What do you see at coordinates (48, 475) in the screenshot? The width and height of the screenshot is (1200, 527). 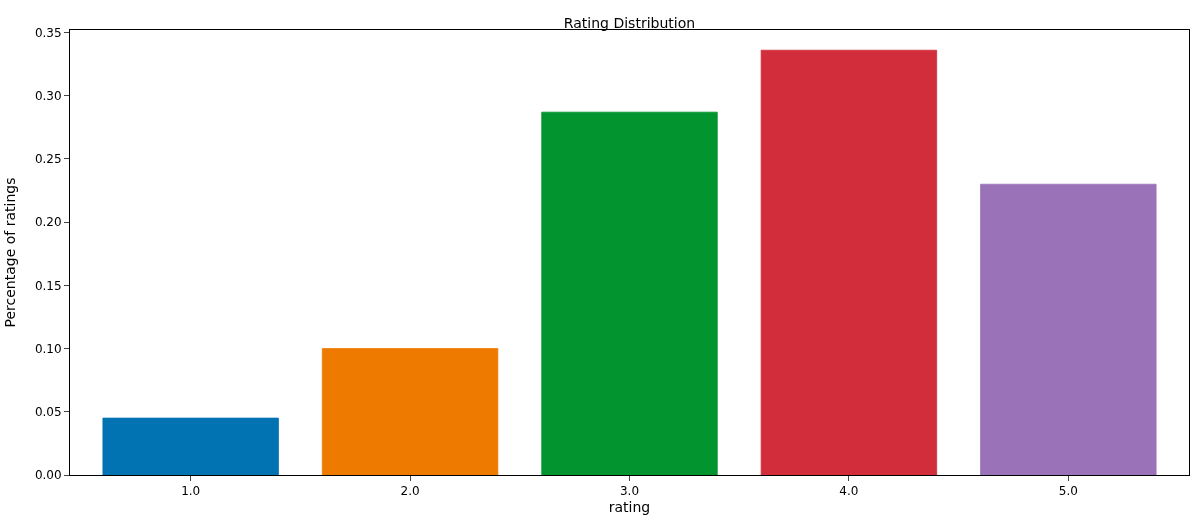 I see `y-tick-label: 0.00` at bounding box center [48, 475].